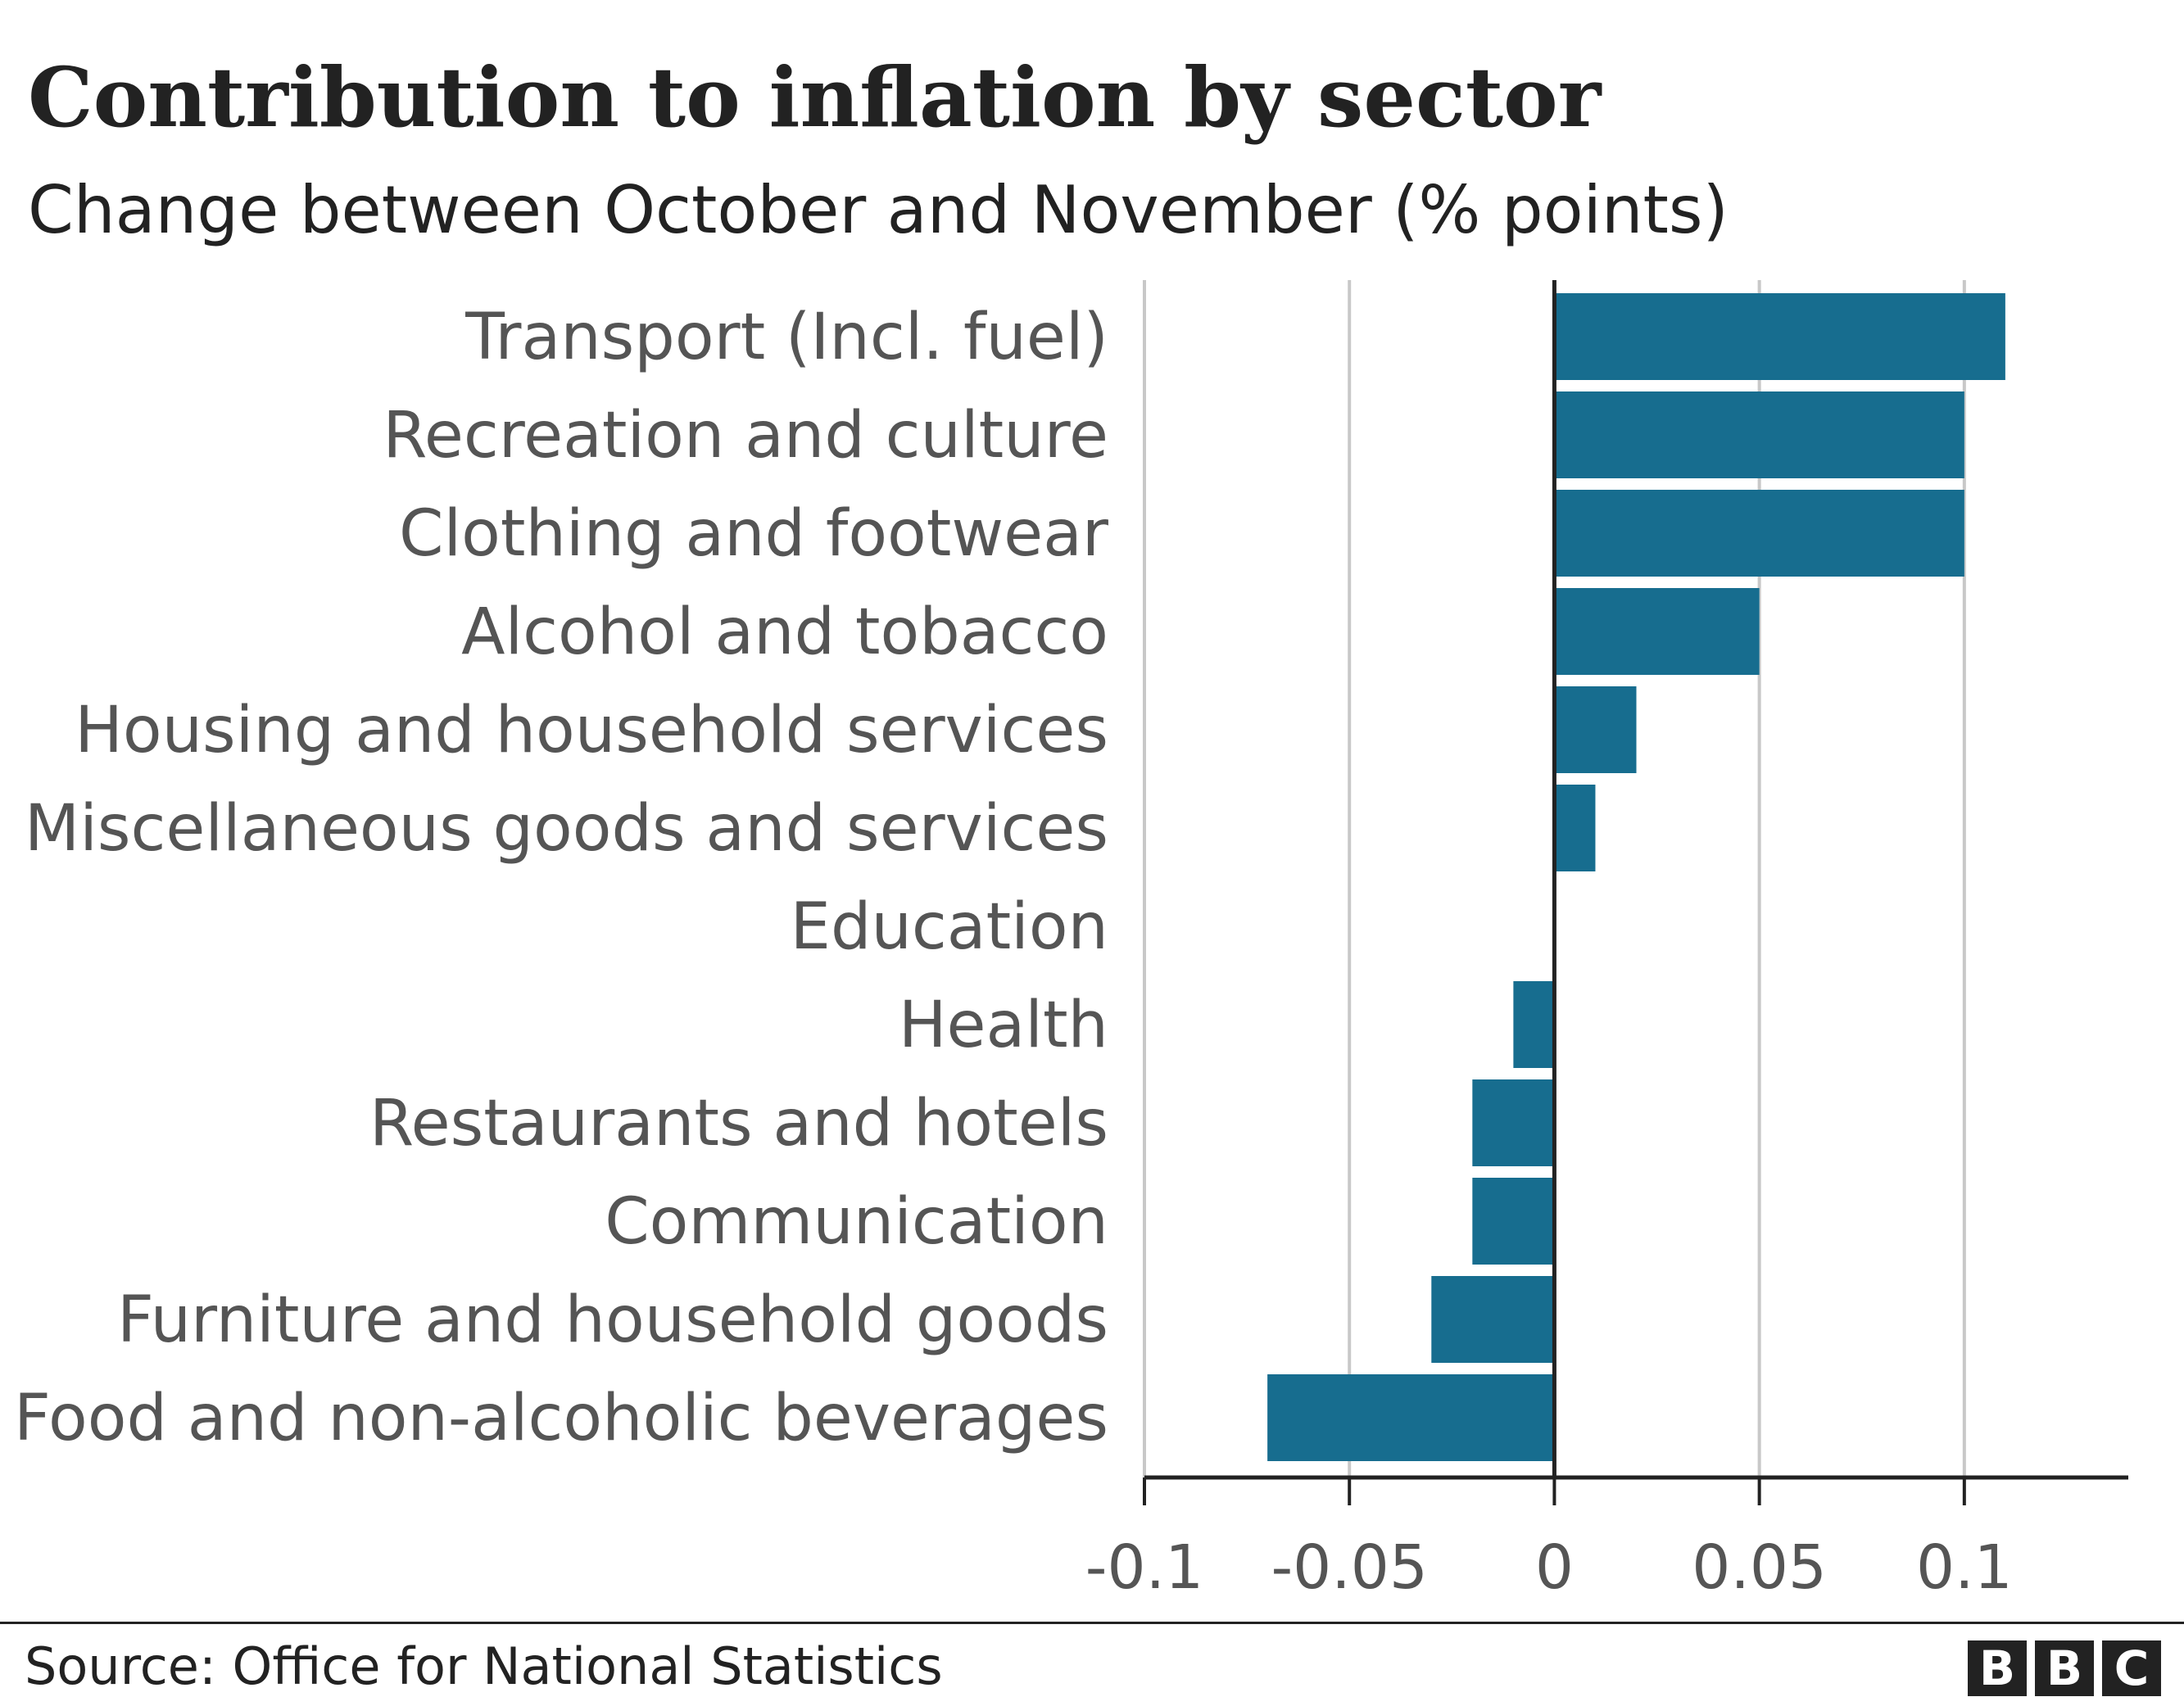 The image size is (2184, 1706). I want to click on category-label: Housing and household services, so click(591, 730).